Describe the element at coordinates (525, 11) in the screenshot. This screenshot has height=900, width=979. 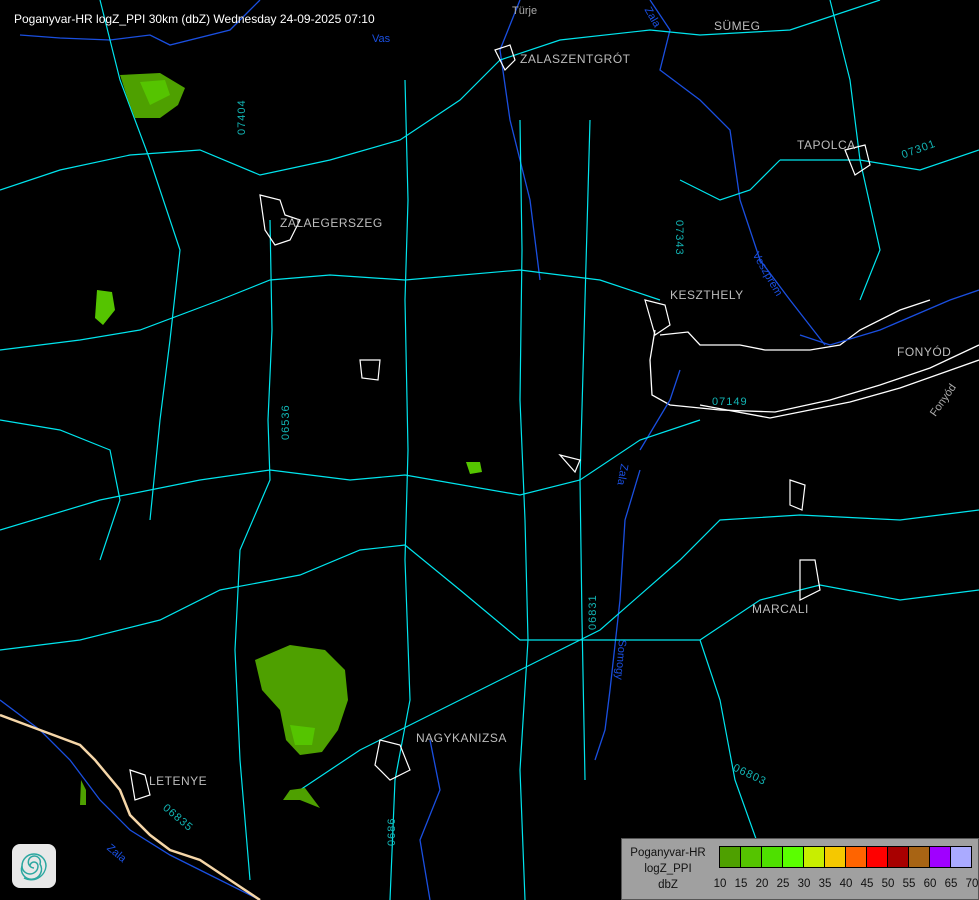
I see `river-label: Türje` at that location.